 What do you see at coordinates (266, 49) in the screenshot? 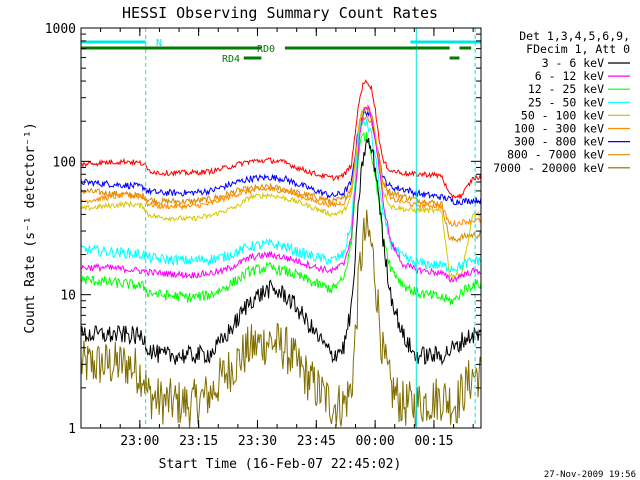
I see `flag-label-rd0: RD0` at bounding box center [266, 49].